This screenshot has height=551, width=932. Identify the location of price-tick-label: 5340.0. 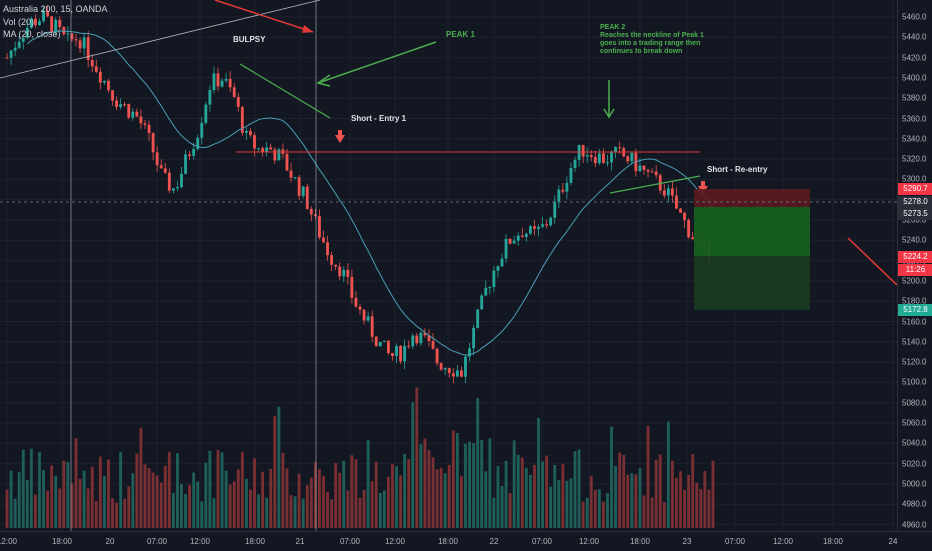
(914, 139).